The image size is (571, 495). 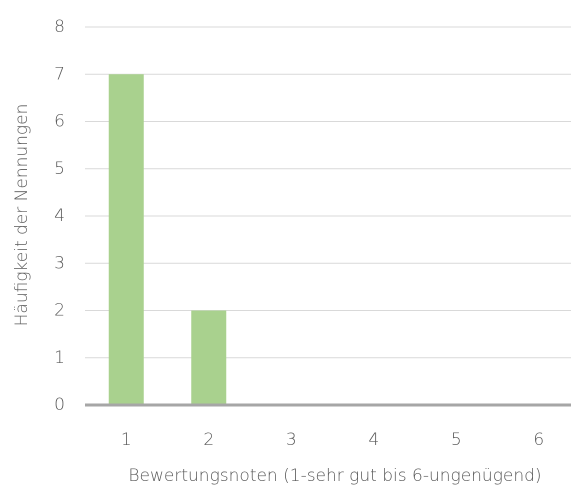 I want to click on y-tick-label: 8, so click(x=59, y=27).